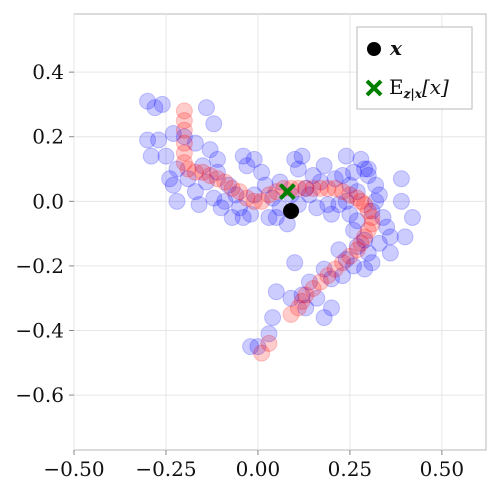 The width and height of the screenshot is (500, 500). I want to click on y-axis: −0.6 −0.4 −0.2 0.0 0.2 0.4, so click(44, 233).